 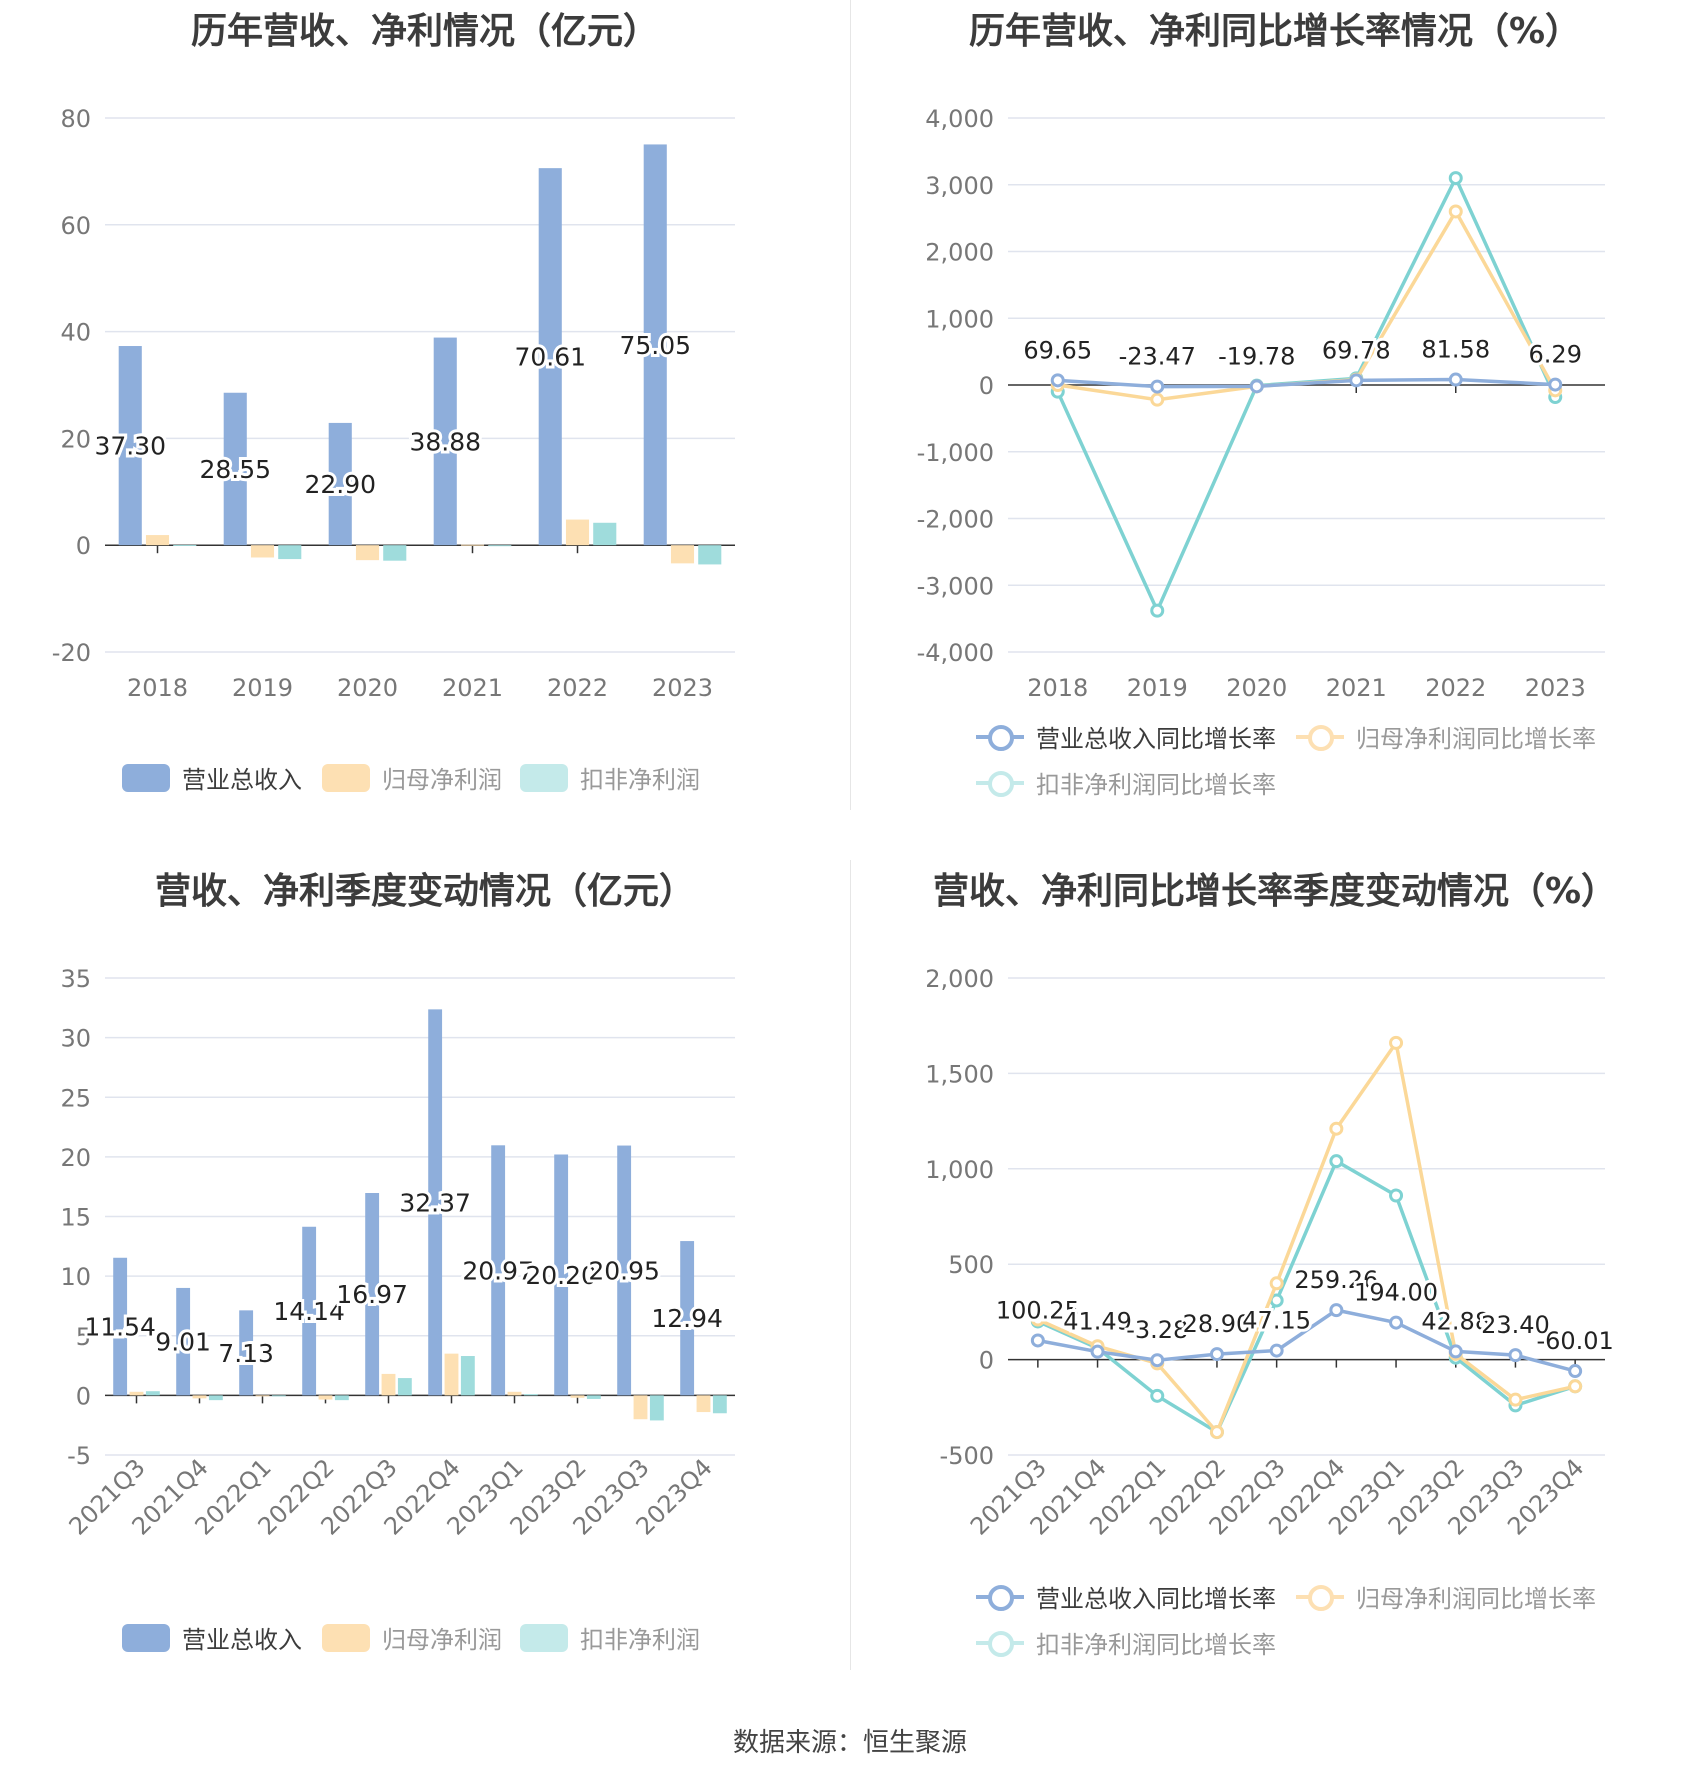 I want to click on y-tick-label: -3,000, so click(x=955, y=586).